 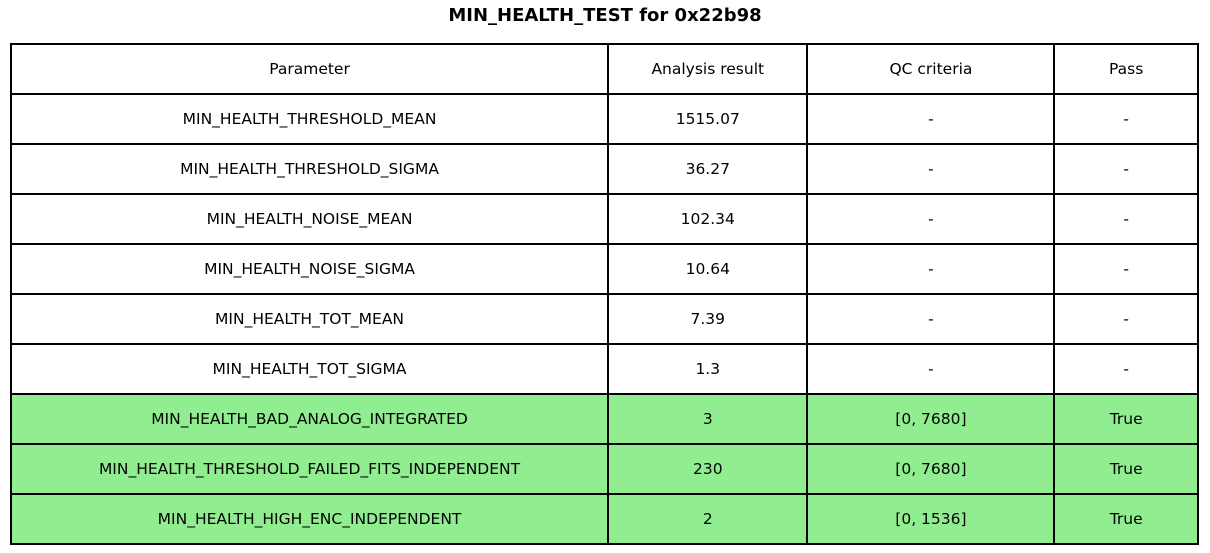 What do you see at coordinates (708, 419) in the screenshot?
I see `cell-analysis-result: 3` at bounding box center [708, 419].